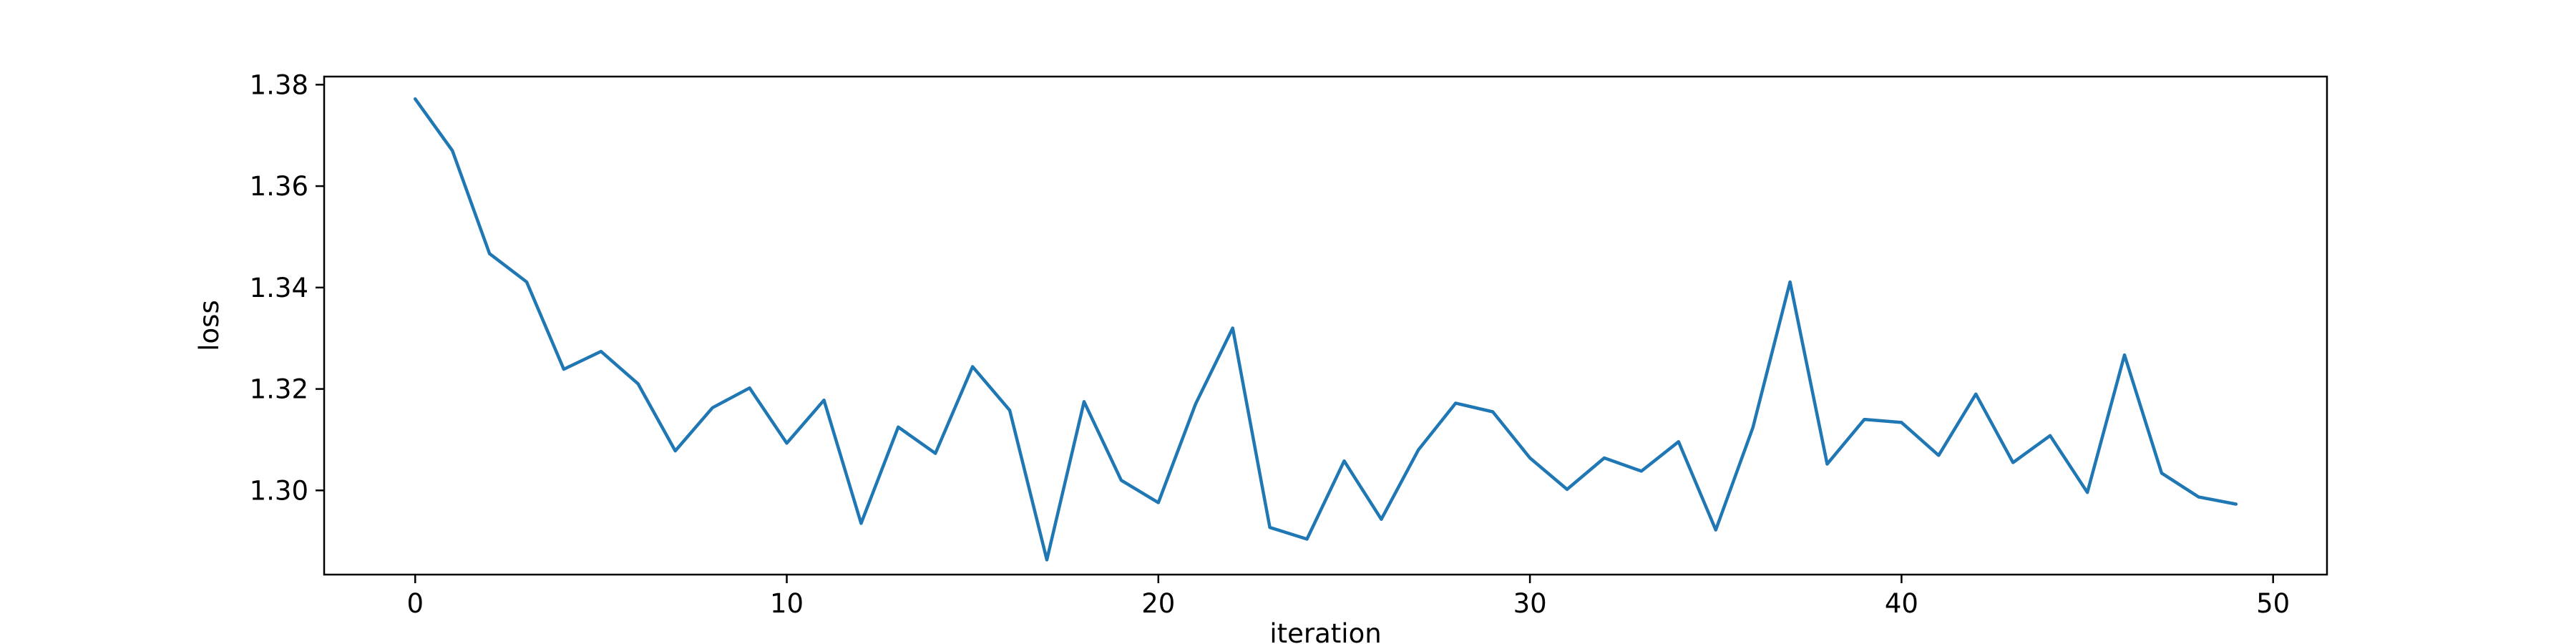  What do you see at coordinates (279, 84) in the screenshot?
I see `y-tick-label: 1.38` at bounding box center [279, 84].